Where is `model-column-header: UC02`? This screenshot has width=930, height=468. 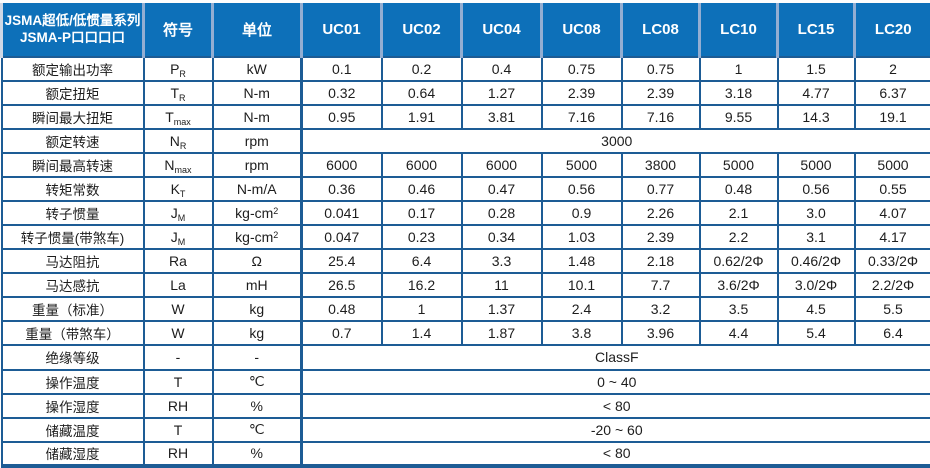 model-column-header: UC02 is located at coordinates (421, 29).